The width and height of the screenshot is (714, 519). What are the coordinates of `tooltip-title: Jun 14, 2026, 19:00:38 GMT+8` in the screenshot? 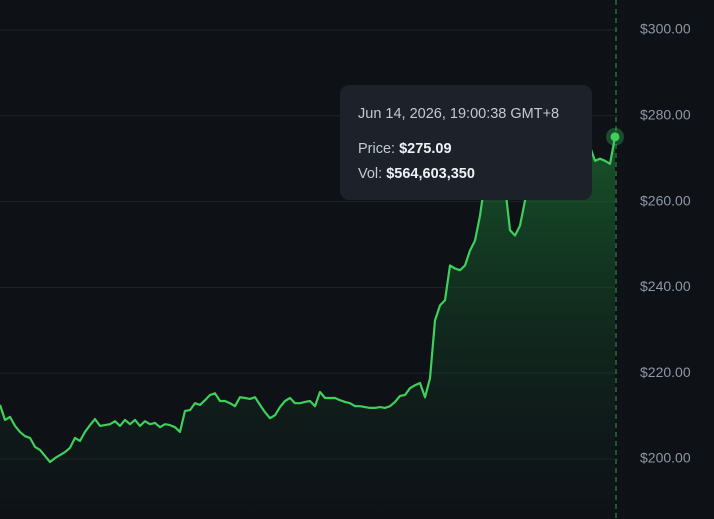 It's located at (459, 114).